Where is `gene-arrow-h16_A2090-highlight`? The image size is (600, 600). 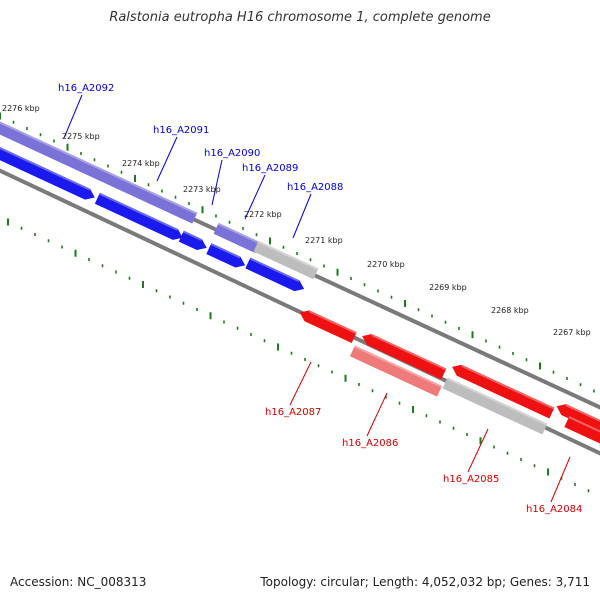
gene-arrow-h16_A2090-highlight is located at coordinates (192, 235).